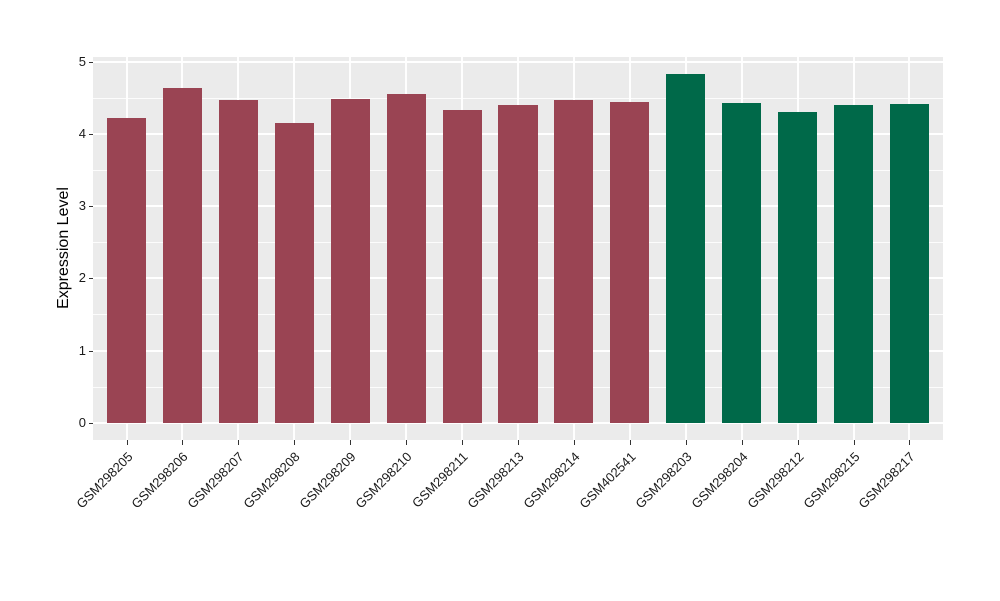 This screenshot has width=1000, height=601. Describe the element at coordinates (182, 255) in the screenshot. I see `bar-GSM298206` at that location.